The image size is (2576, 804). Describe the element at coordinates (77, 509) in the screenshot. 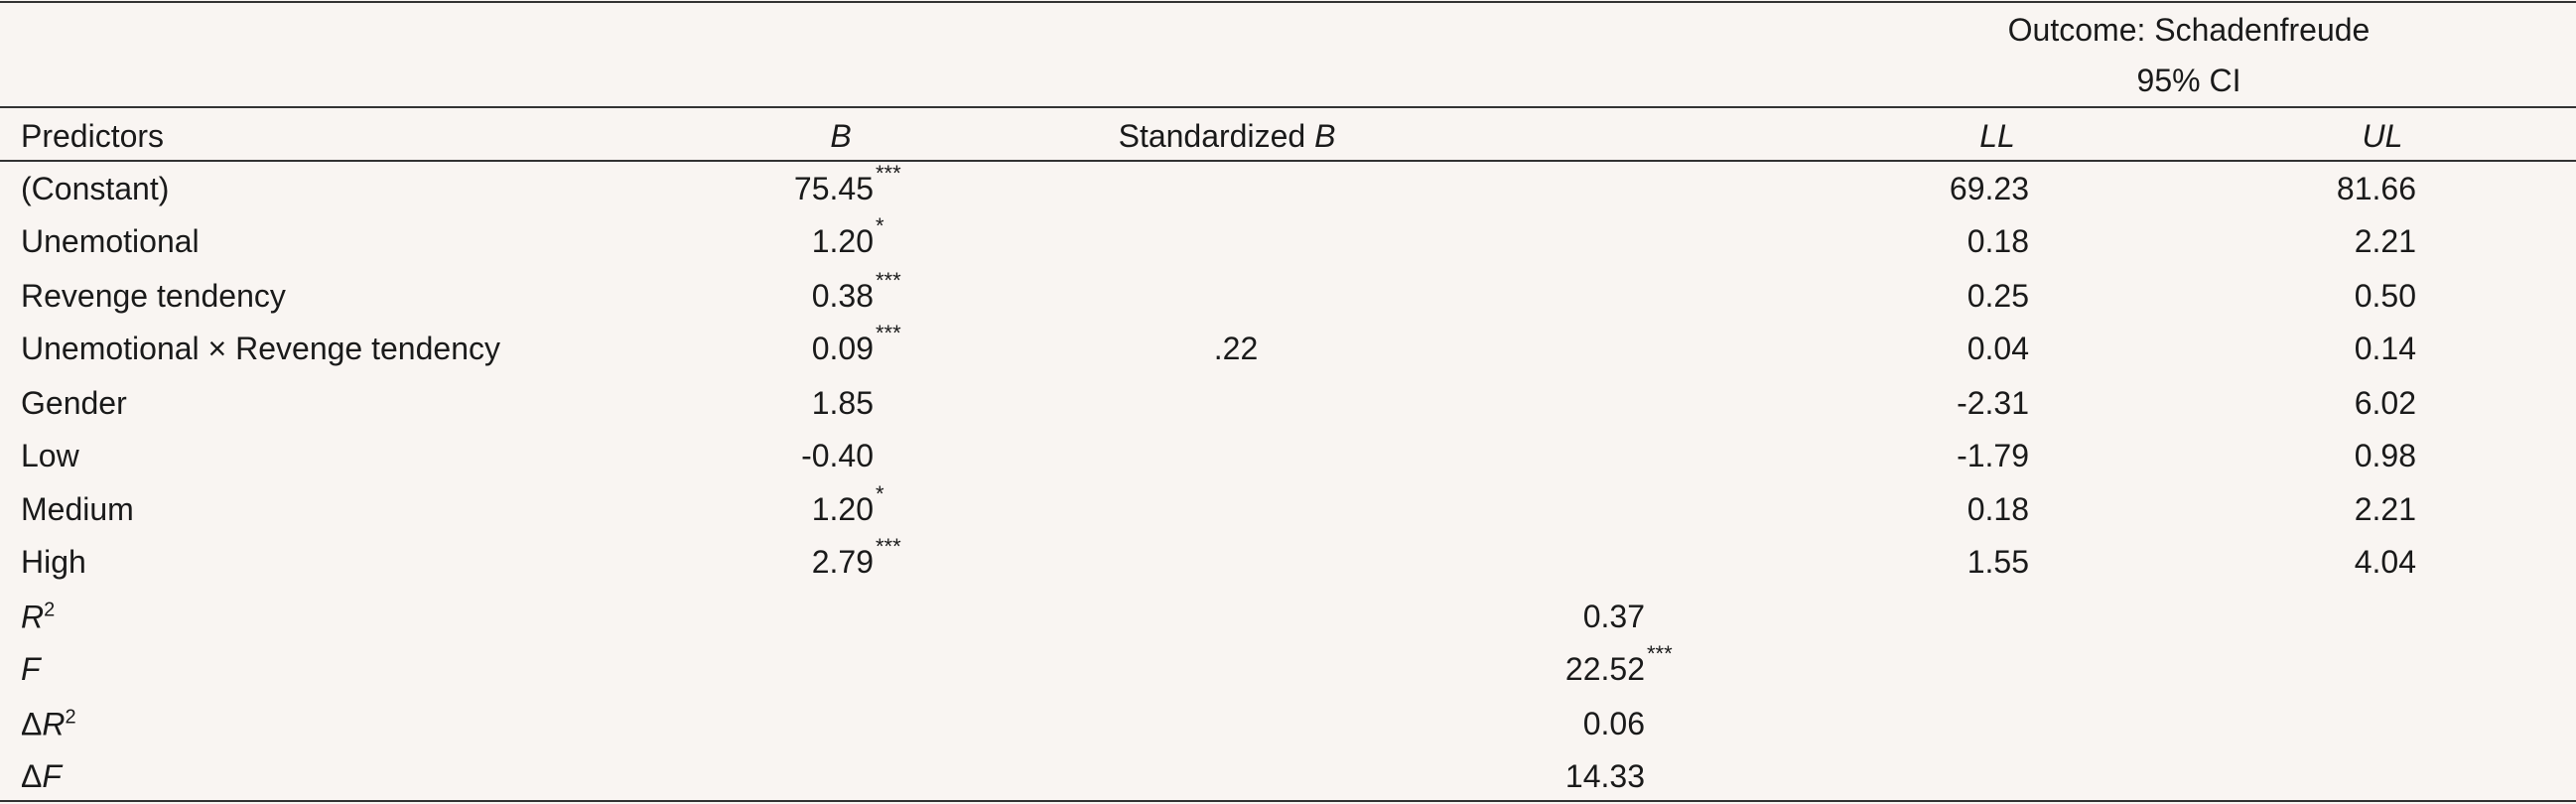

I see `predictor-label: Medium` at that location.